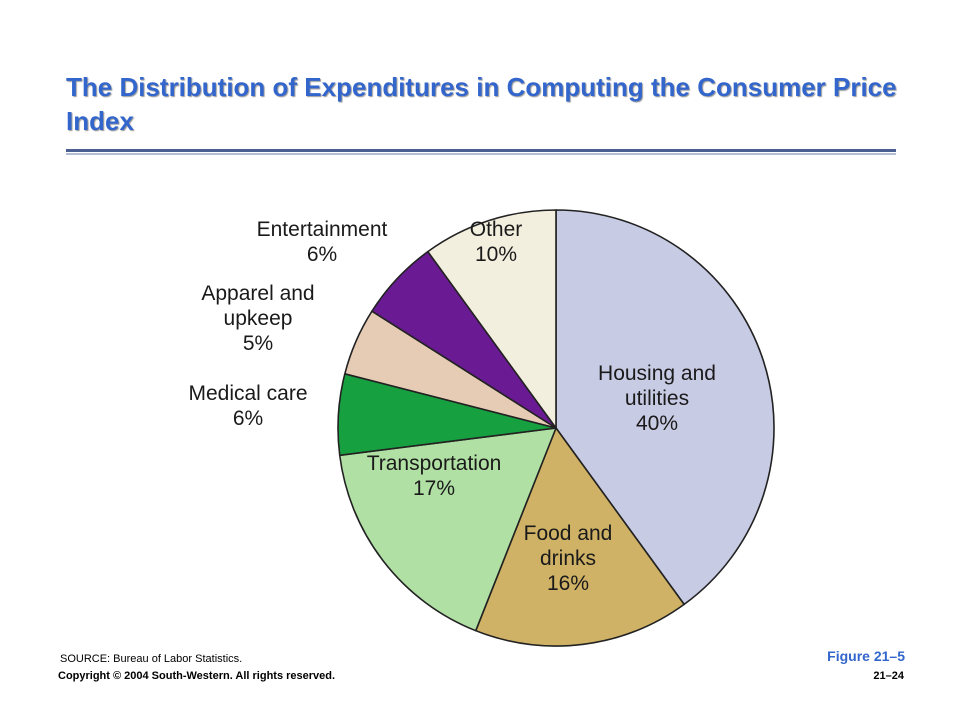 The width and height of the screenshot is (960, 720). Describe the element at coordinates (151, 659) in the screenshot. I see `source-note: SOURCE: Bureau of Labor Statistics.` at that location.